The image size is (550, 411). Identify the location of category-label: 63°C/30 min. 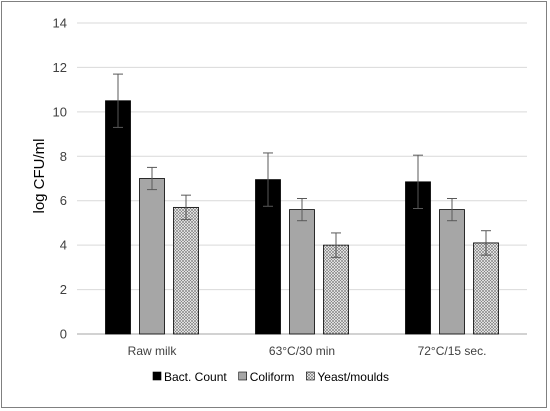
(302, 351).